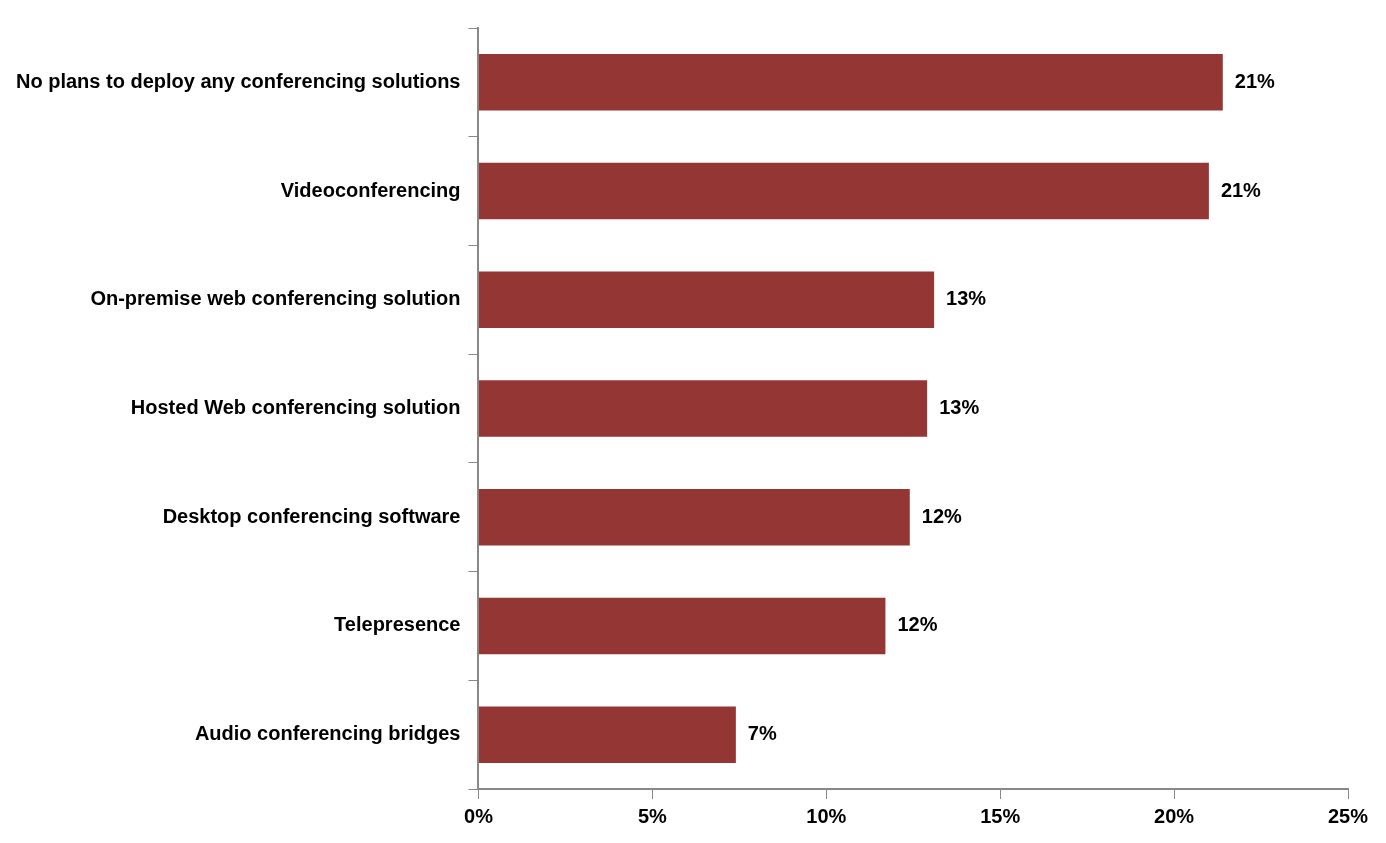  Describe the element at coordinates (1000, 815) in the screenshot. I see `x-tick-label: 15%` at that location.